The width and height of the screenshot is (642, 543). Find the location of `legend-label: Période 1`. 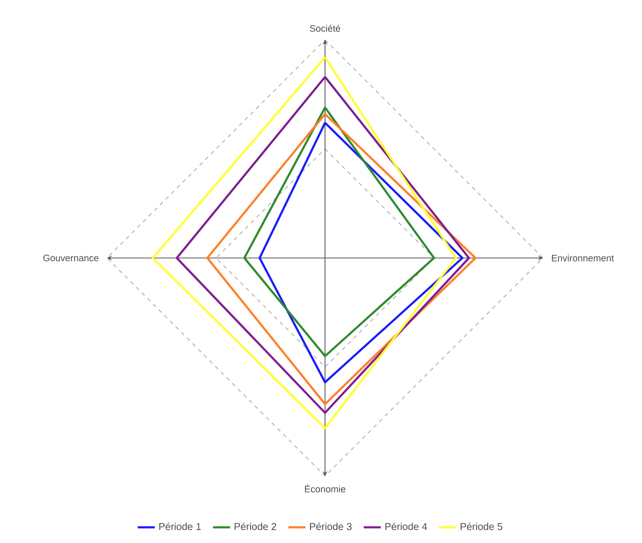

legend-label: Période 1 is located at coordinates (180, 526).